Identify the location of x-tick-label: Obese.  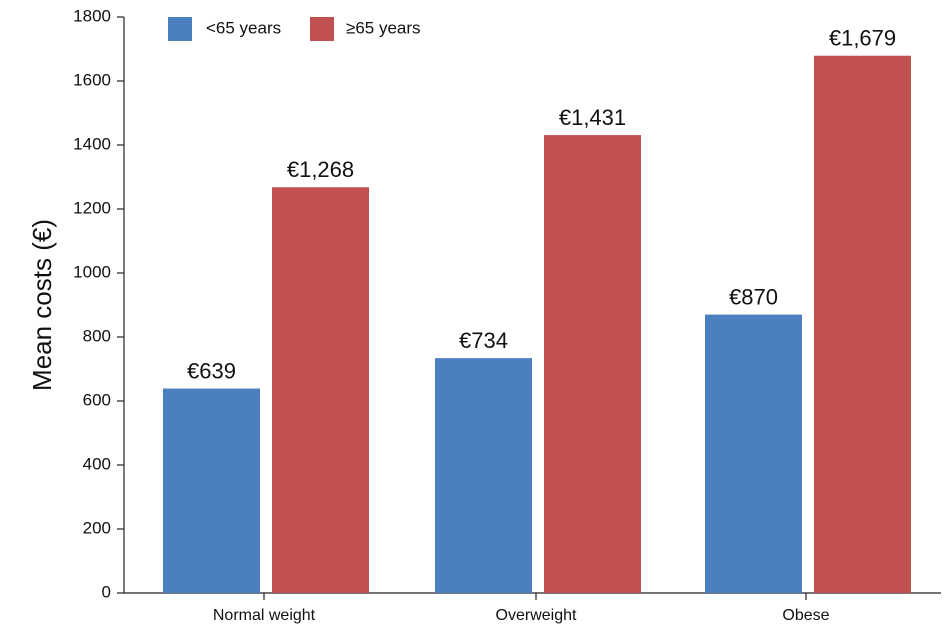
(805, 615).